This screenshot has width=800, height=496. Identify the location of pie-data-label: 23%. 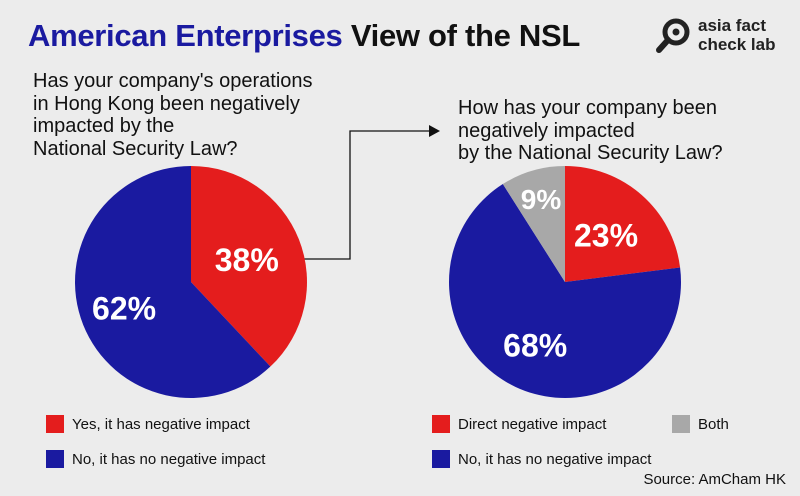
(606, 235).